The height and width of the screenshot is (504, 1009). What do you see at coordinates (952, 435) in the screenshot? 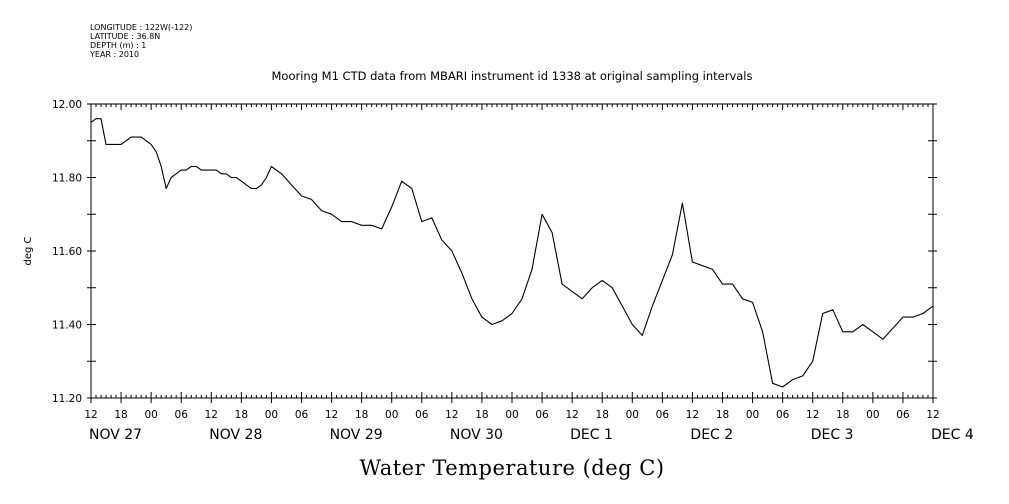
I see `x-day-label: DEC 4` at bounding box center [952, 435].